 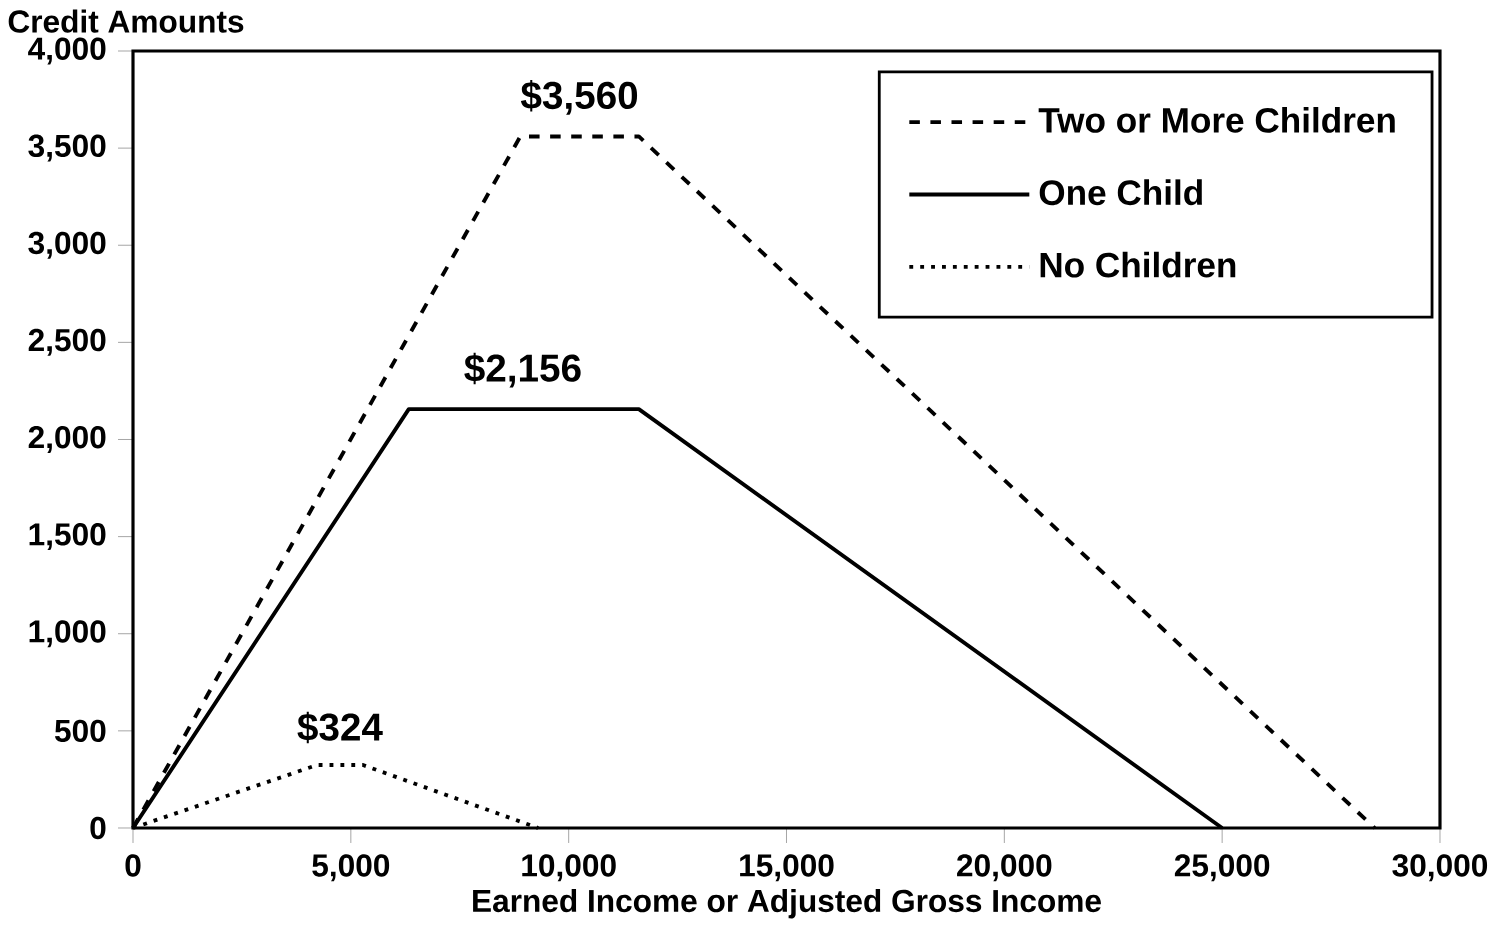 I want to click on y-tick-label: 500, so click(x=80, y=731).